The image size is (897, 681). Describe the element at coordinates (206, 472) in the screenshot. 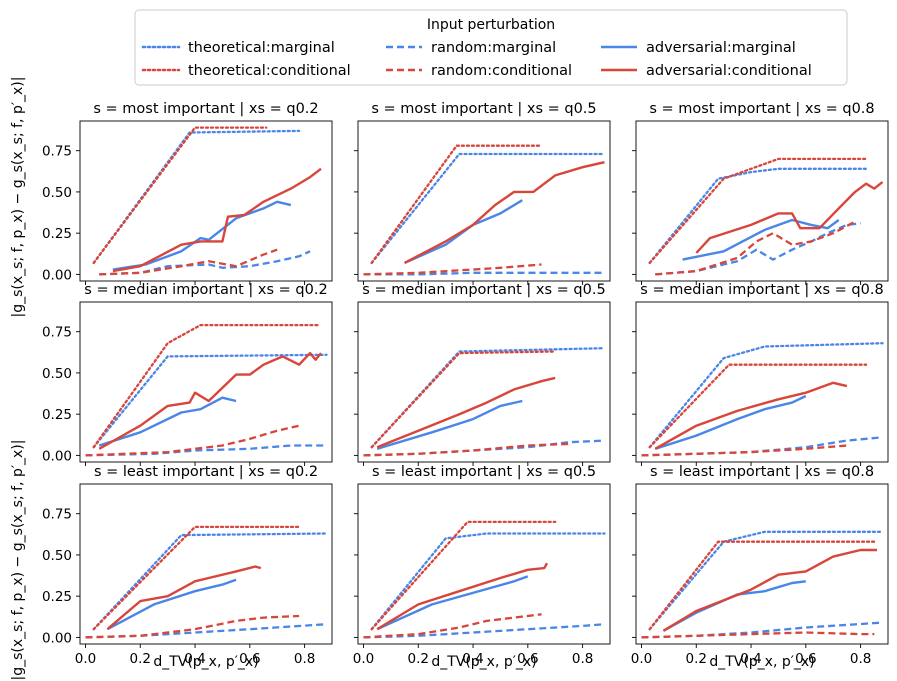

I see `panel-title: s = least important | xs = q0.2` at that location.